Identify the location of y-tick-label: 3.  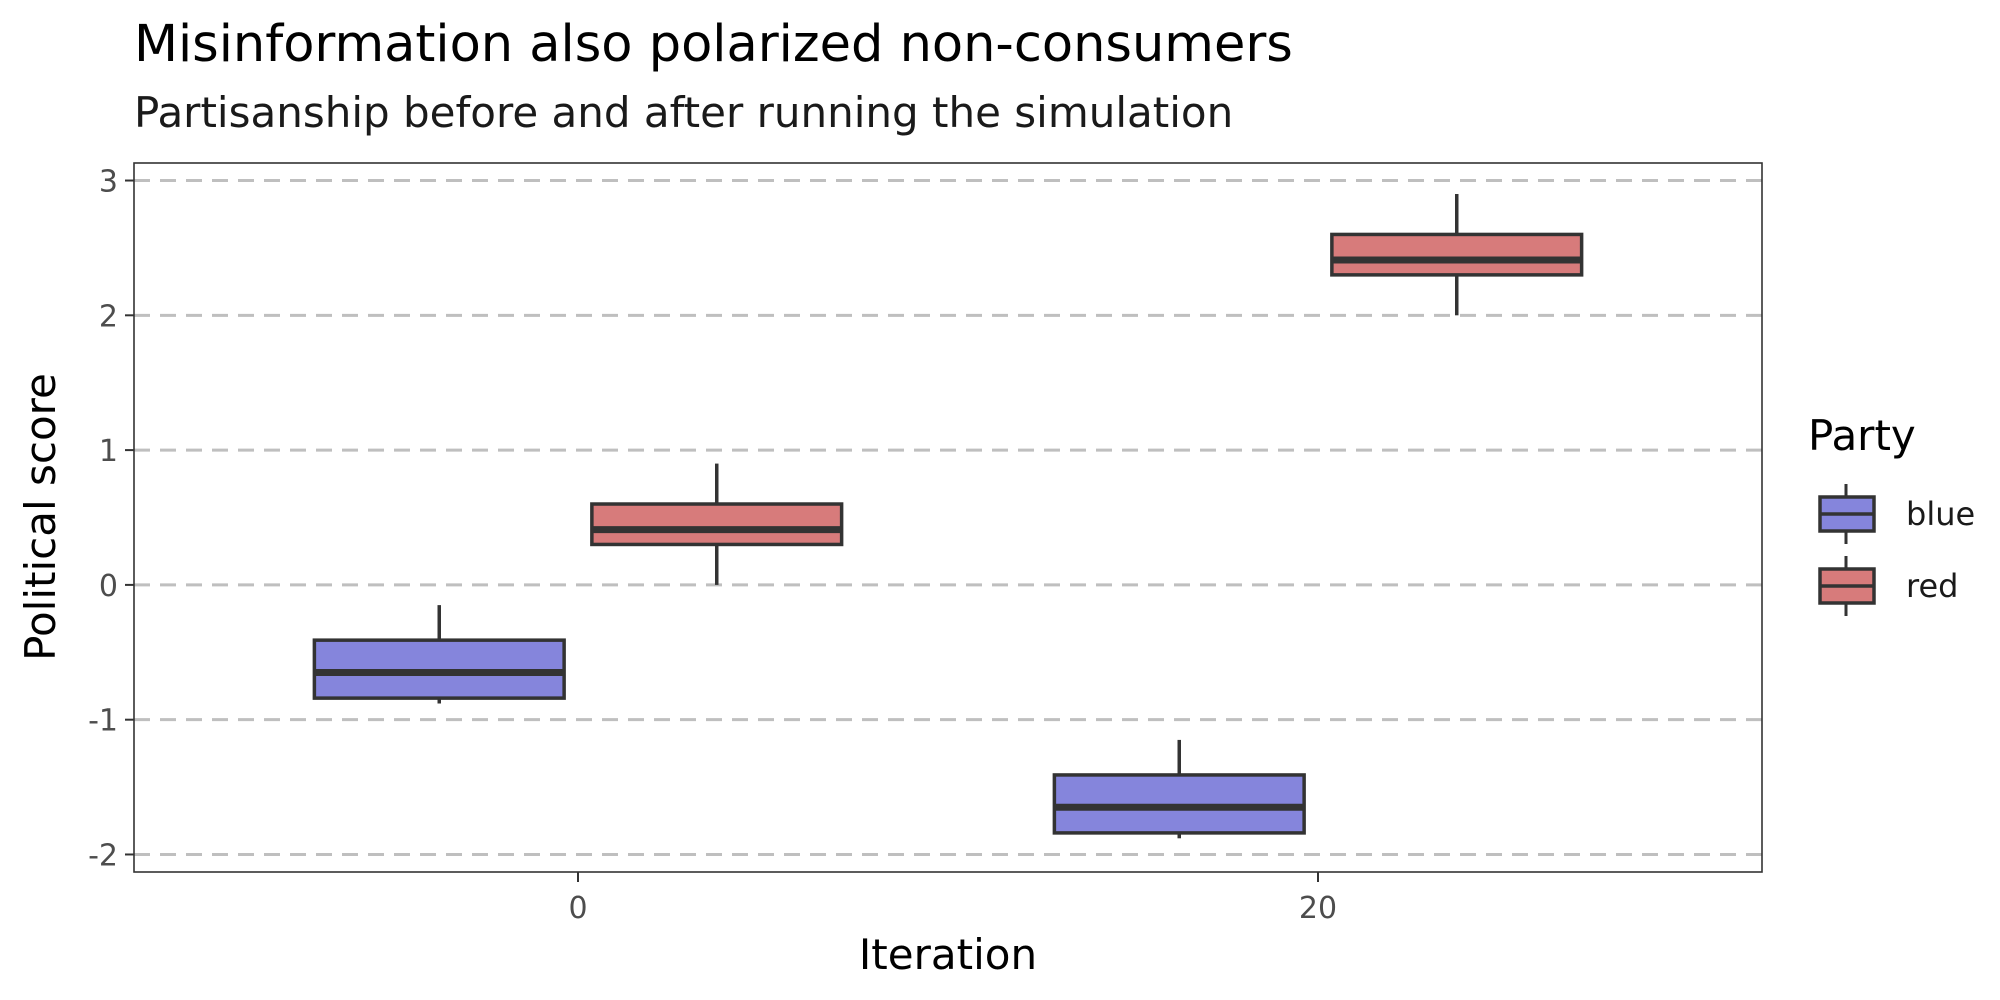
(108, 182).